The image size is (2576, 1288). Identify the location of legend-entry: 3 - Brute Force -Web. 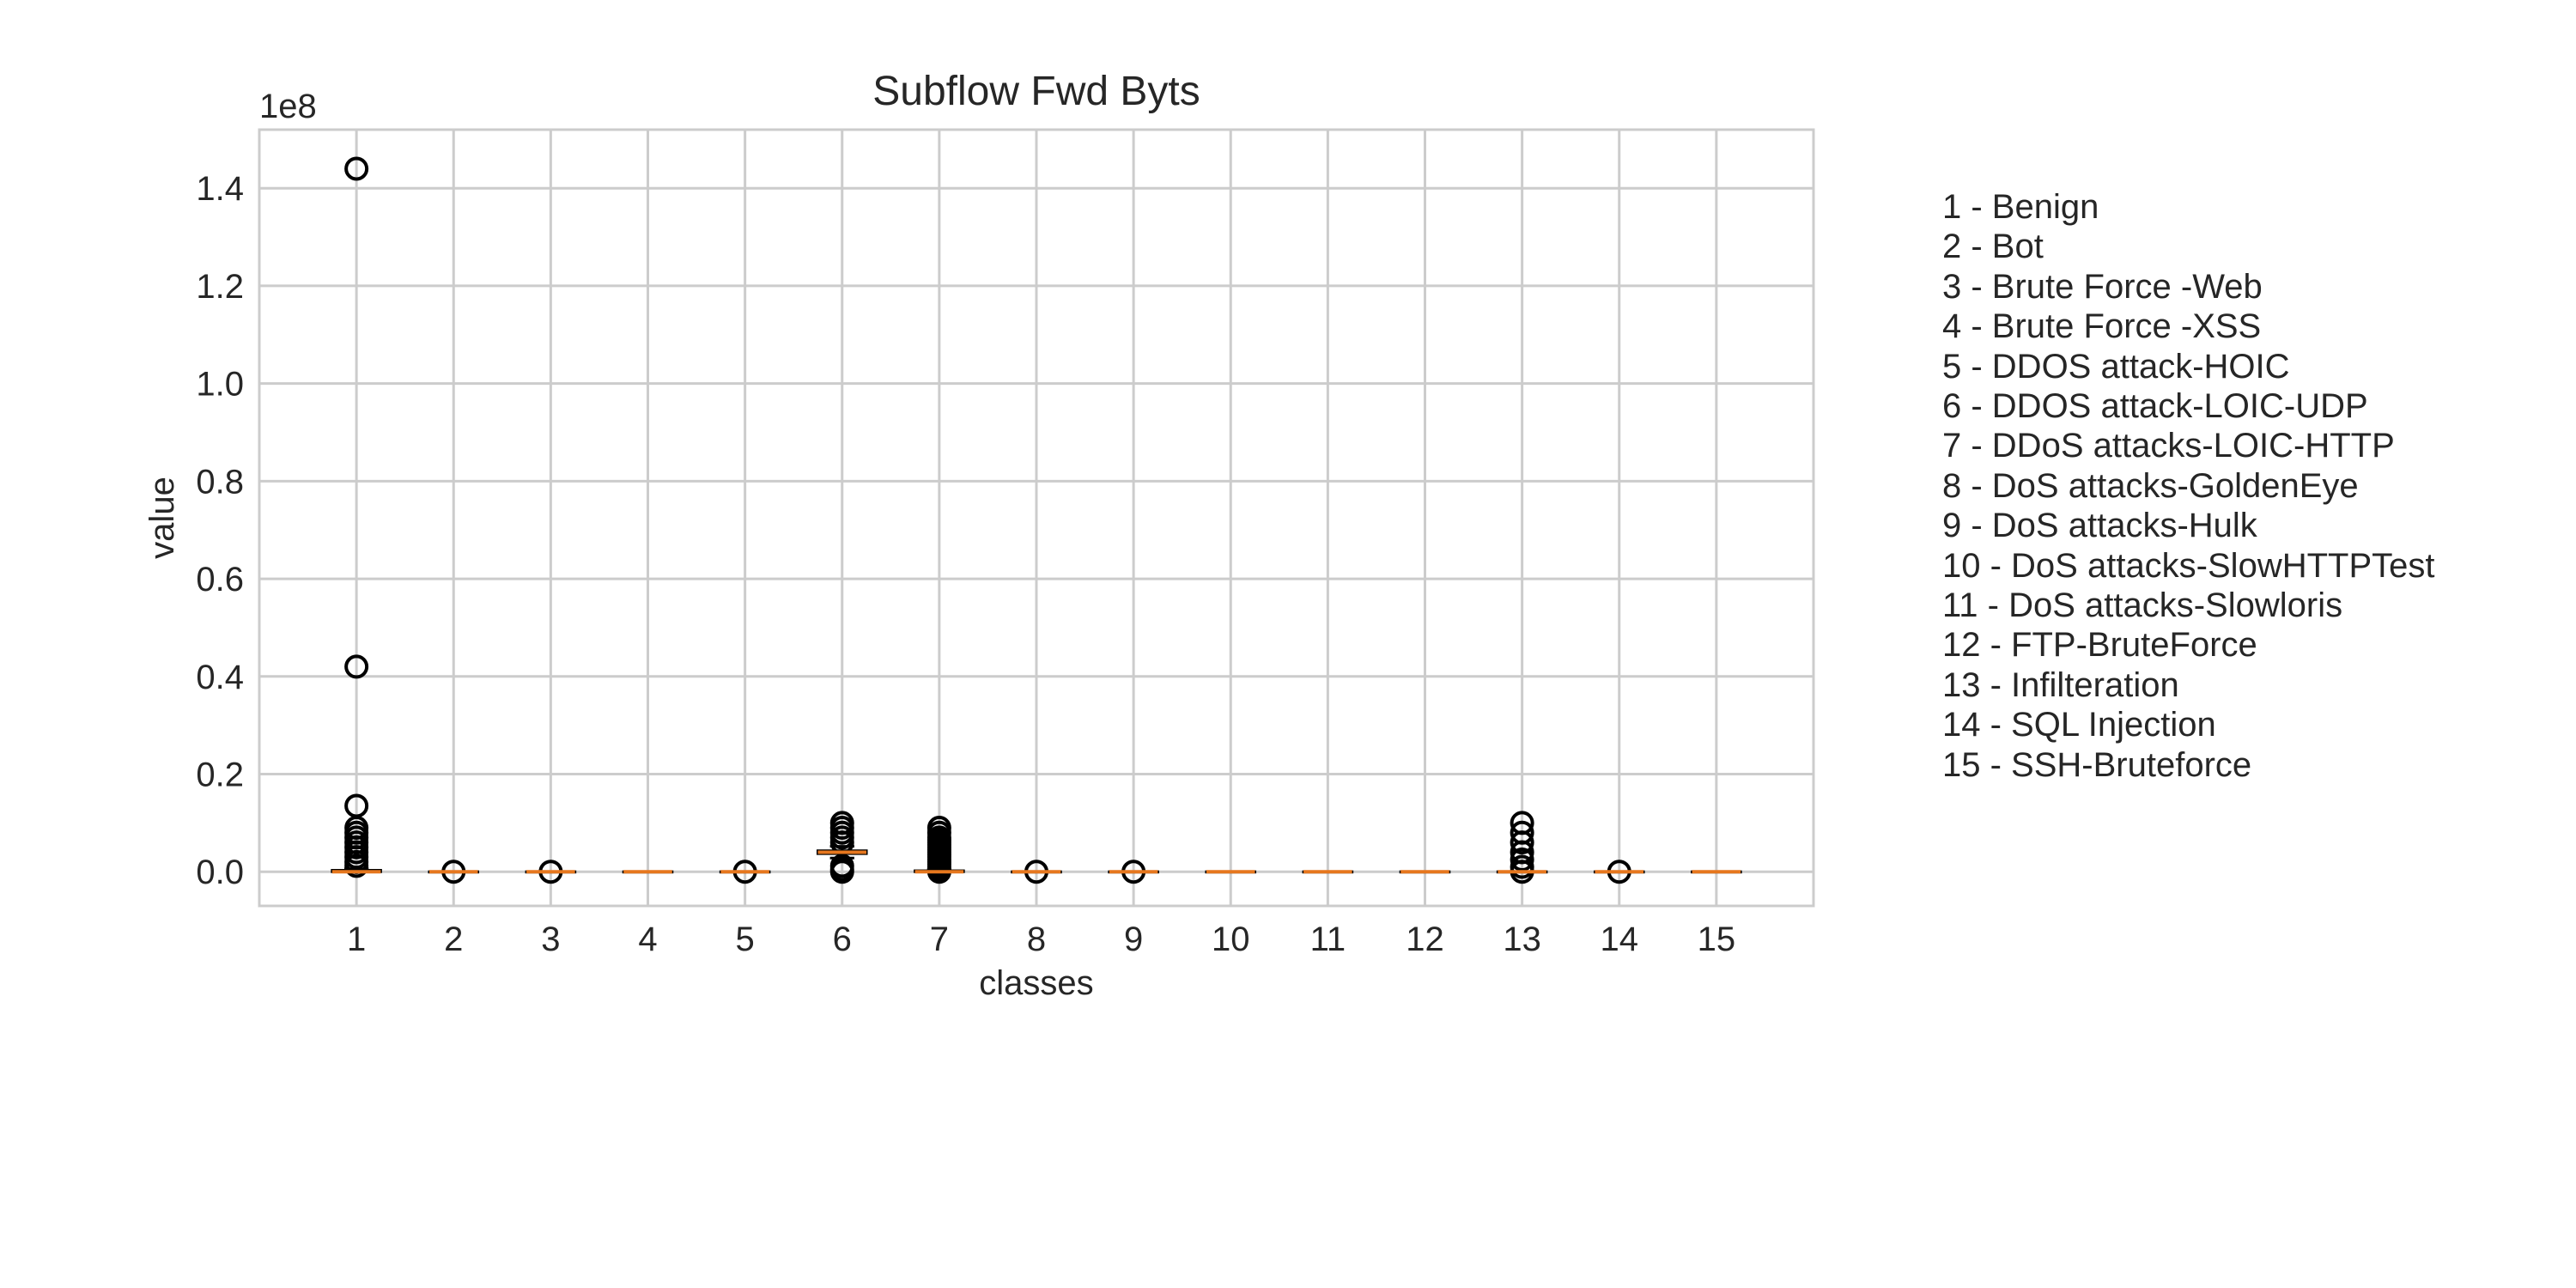
(2102, 286).